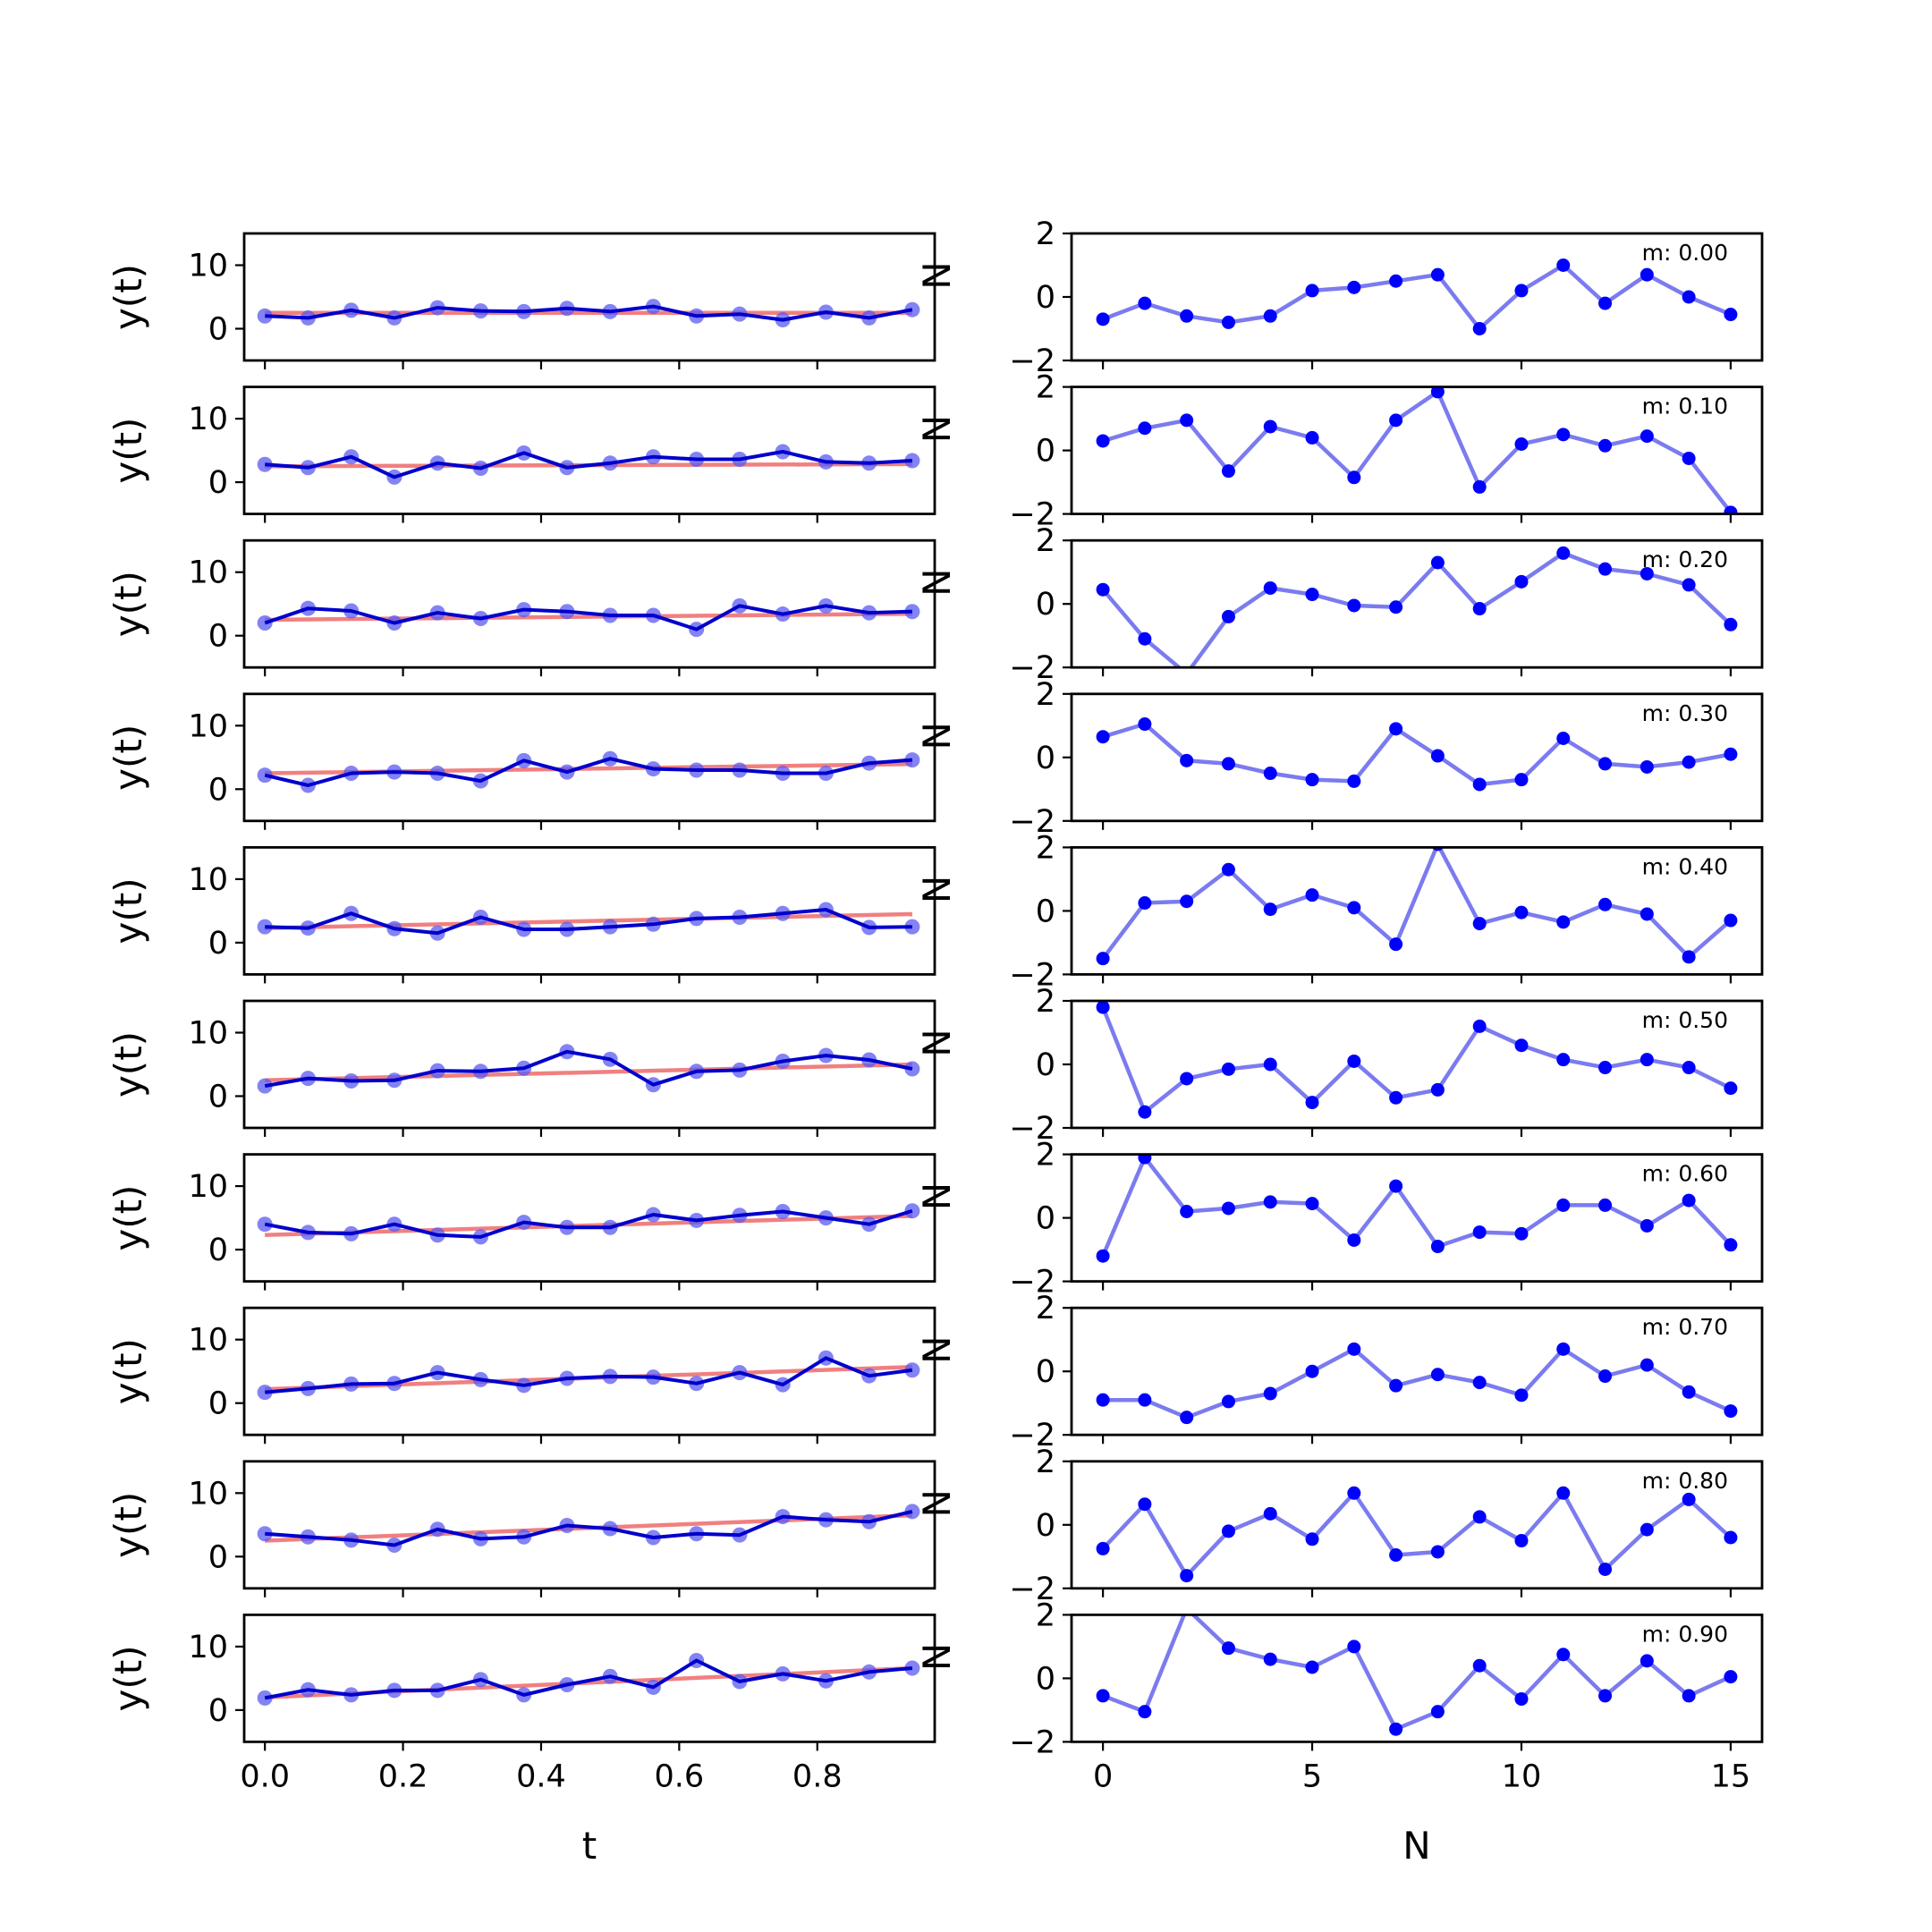 The image size is (1932, 1932). Describe the element at coordinates (1032, 1129) in the screenshot. I see `y-tick-label: −2` at that location.